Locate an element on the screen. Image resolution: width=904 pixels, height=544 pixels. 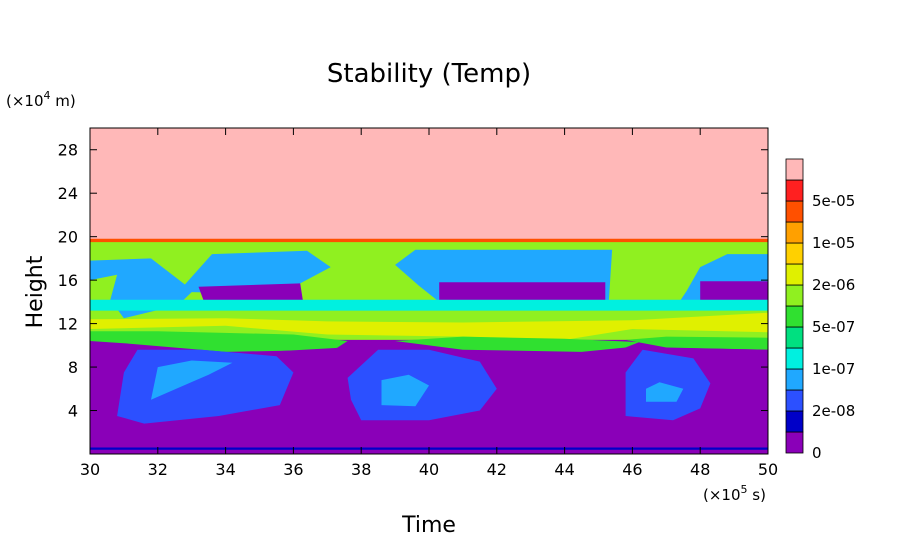
colorbar-label-6: 5e-07 is located at coordinates (833, 327).